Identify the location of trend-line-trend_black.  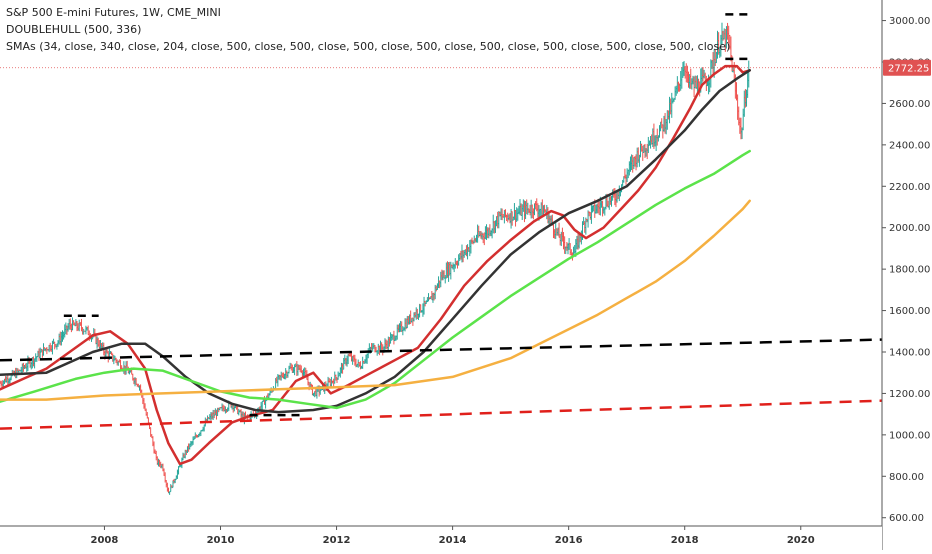
(441, 350).